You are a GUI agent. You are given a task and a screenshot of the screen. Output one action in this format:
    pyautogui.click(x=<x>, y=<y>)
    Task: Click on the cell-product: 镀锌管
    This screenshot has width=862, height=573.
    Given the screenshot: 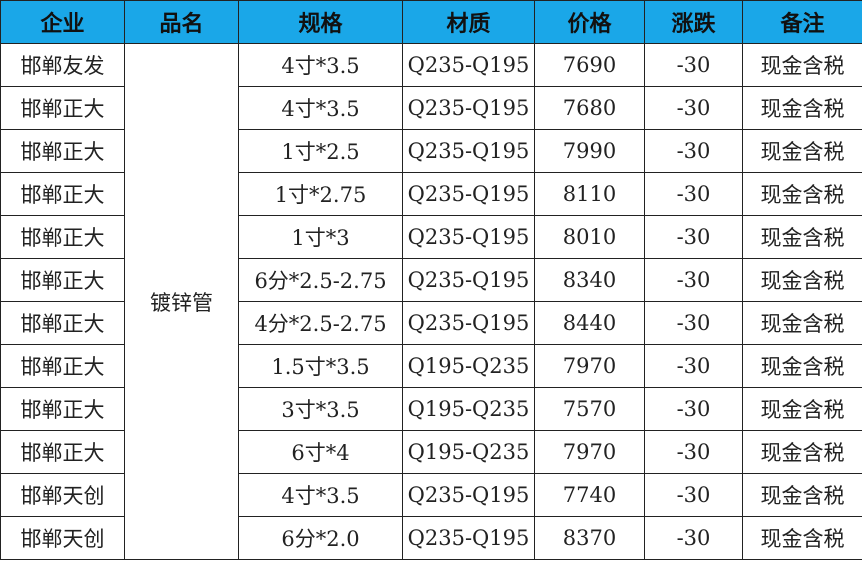 What is the action you would take?
    pyautogui.click(x=181, y=301)
    